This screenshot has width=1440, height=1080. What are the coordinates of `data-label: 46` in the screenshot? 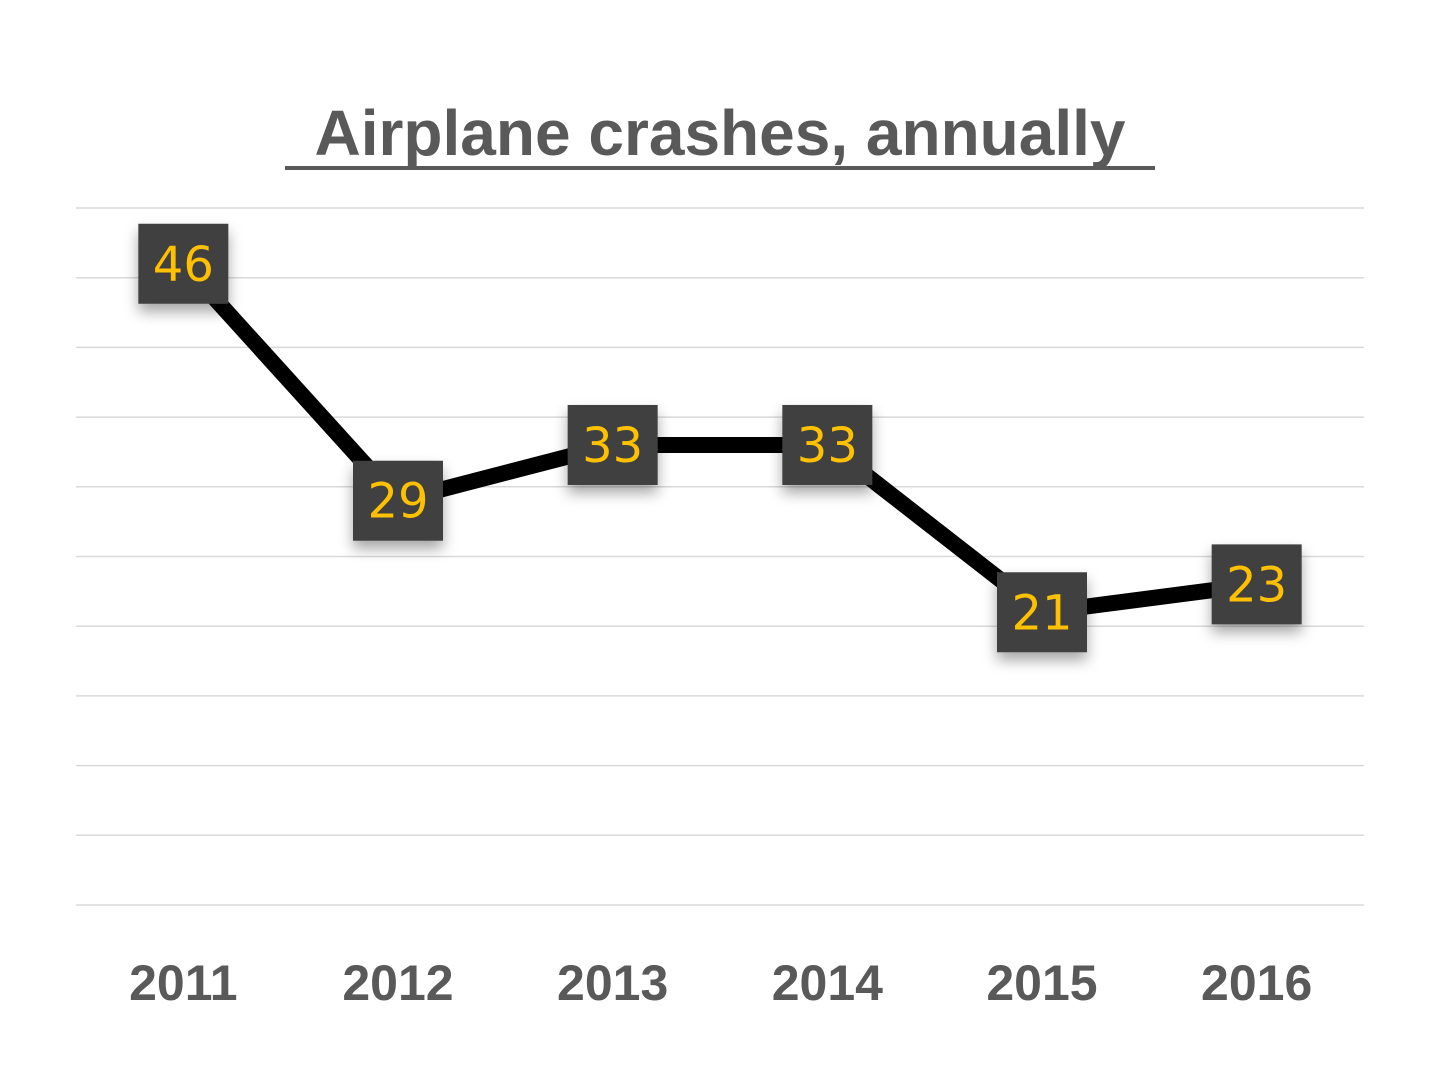 It's located at (183, 265).